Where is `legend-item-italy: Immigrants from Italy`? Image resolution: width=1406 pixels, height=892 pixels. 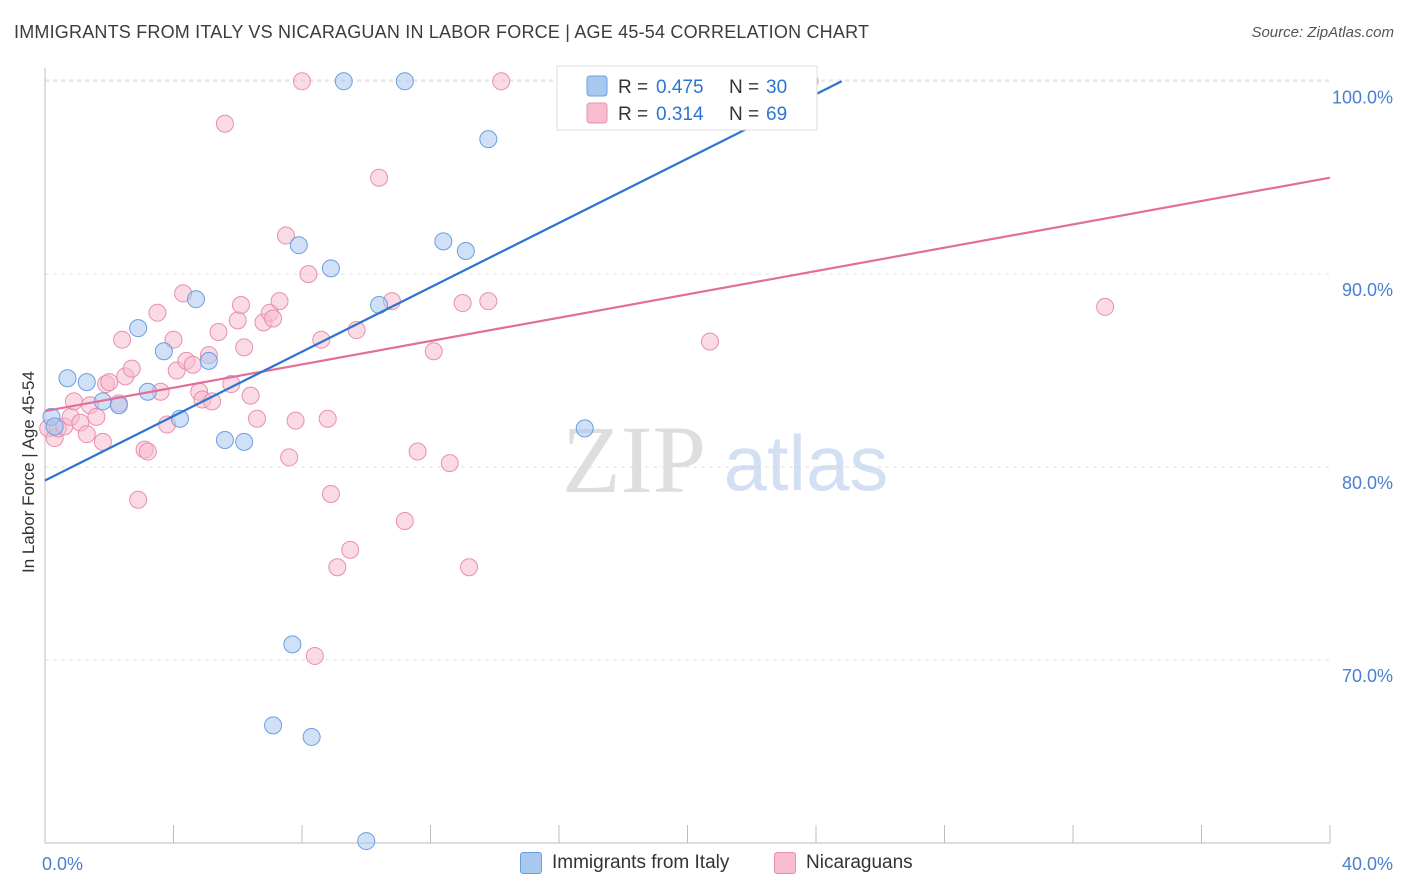
legend-item-italy: Immigrants from Italy is located at coordinates (624, 863).